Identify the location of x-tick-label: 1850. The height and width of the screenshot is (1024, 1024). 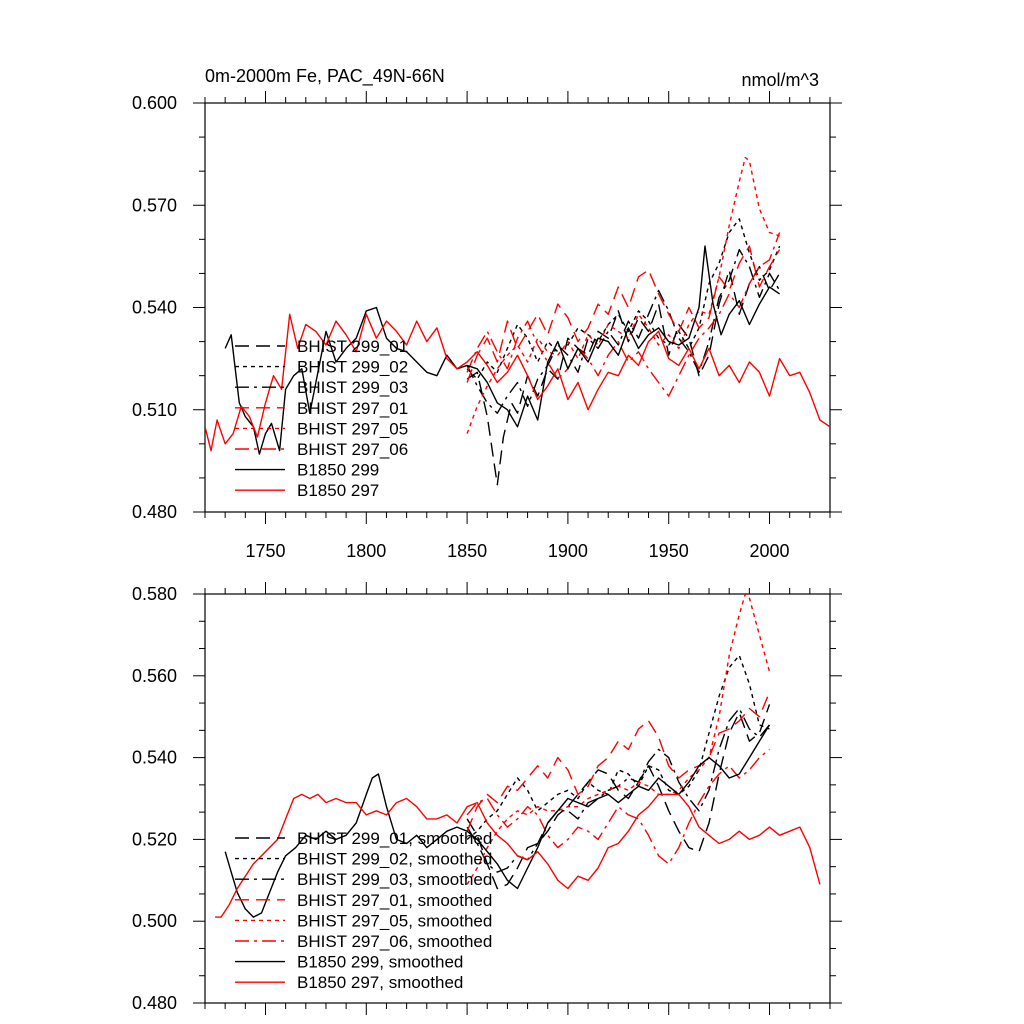
(467, 551).